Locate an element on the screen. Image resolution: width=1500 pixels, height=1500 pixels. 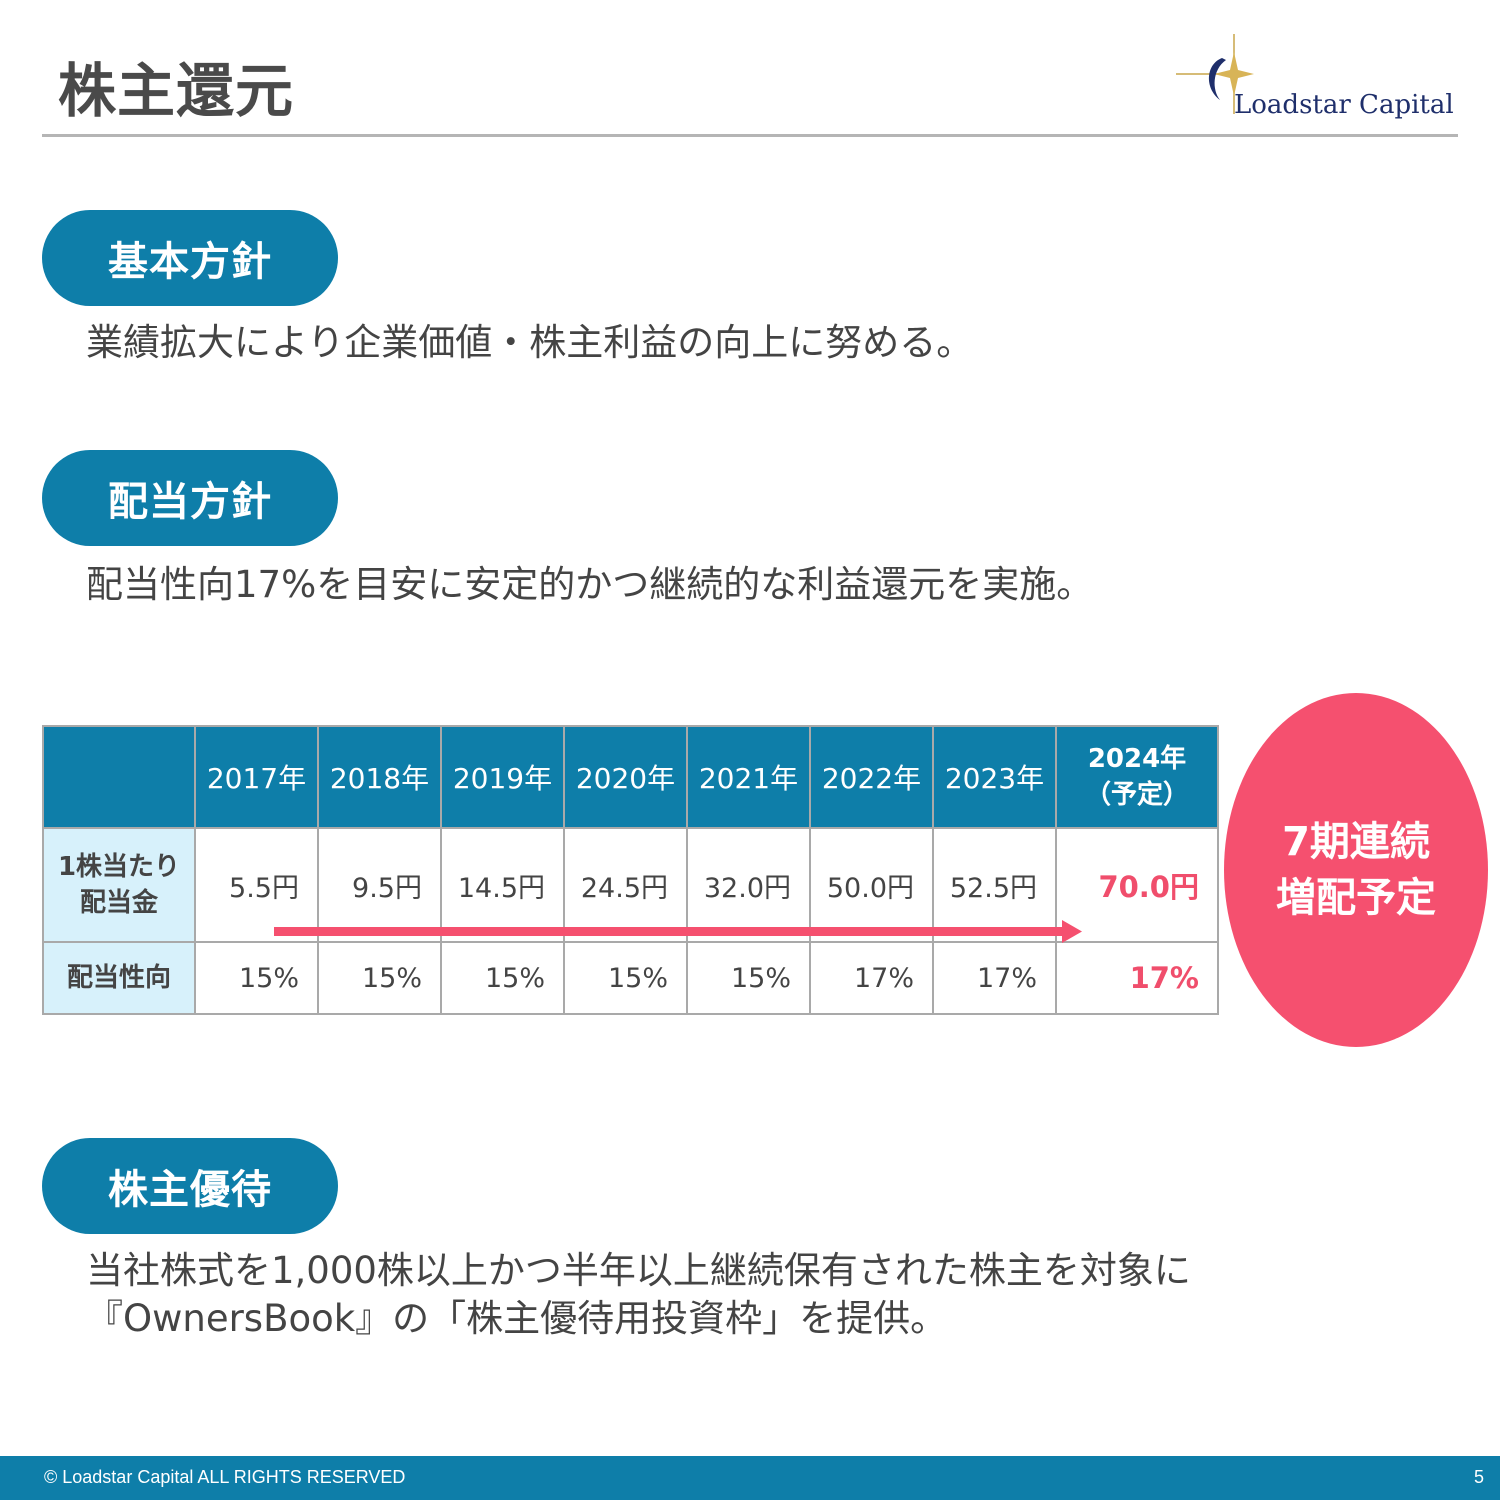
year-header: 2023年 is located at coordinates (994, 777).